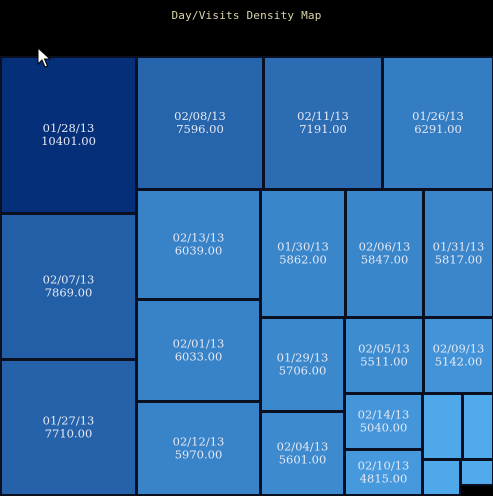 The height and width of the screenshot is (496, 493). What do you see at coordinates (68, 141) in the screenshot?
I see `cell-value-label: 10401.00` at bounding box center [68, 141].